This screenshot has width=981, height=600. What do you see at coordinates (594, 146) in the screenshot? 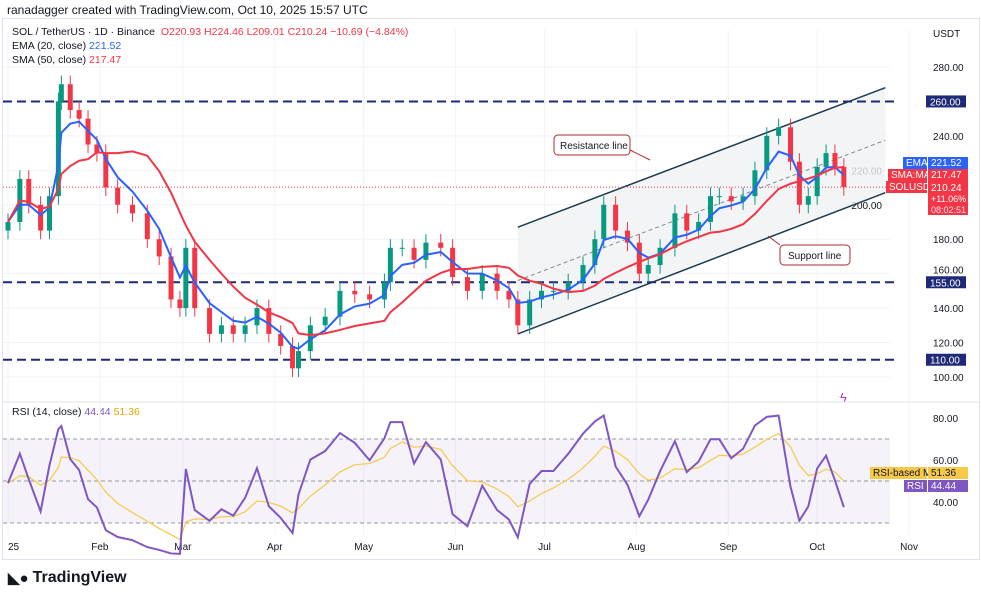
I see `resistance-annotation: Resistance line` at bounding box center [594, 146].